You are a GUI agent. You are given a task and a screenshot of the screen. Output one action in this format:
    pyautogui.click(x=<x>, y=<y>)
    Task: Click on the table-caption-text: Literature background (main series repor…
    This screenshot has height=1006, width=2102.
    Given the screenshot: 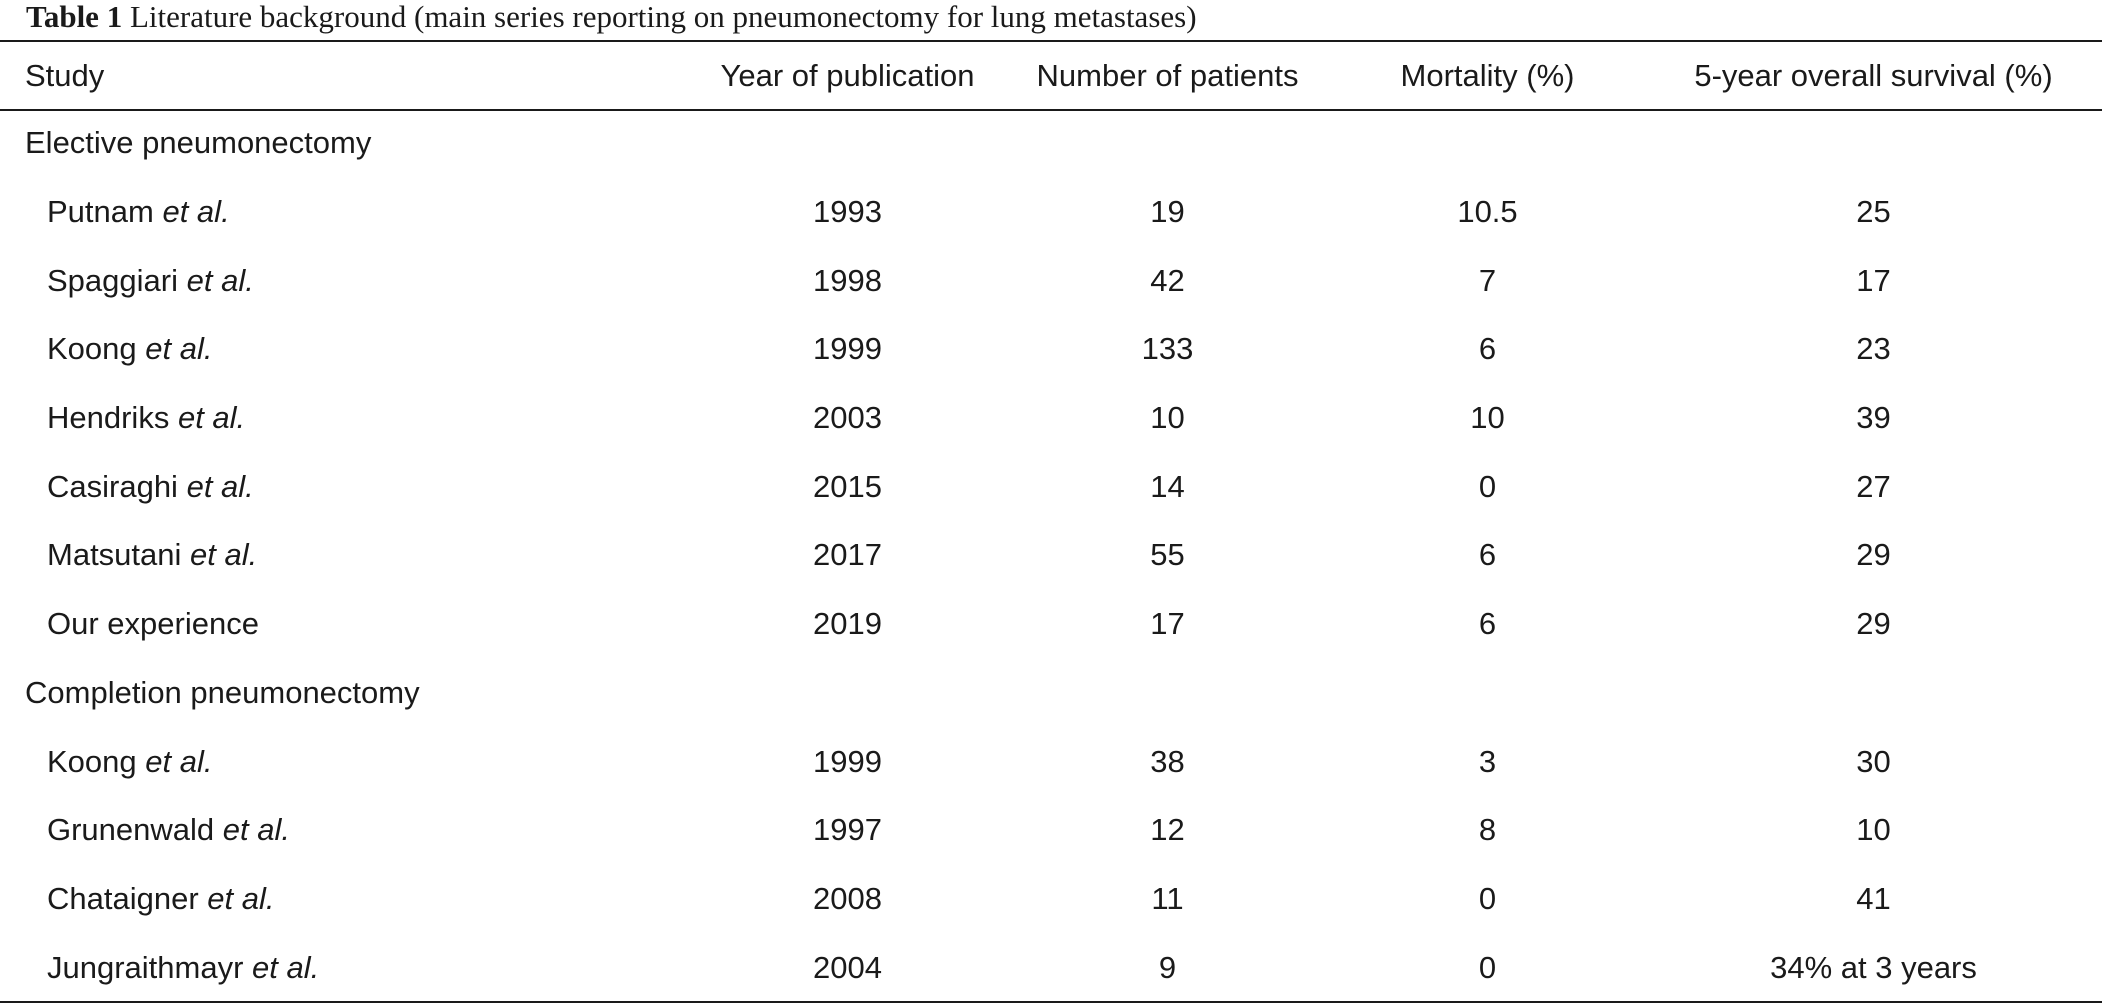 What is the action you would take?
    pyautogui.click(x=663, y=17)
    